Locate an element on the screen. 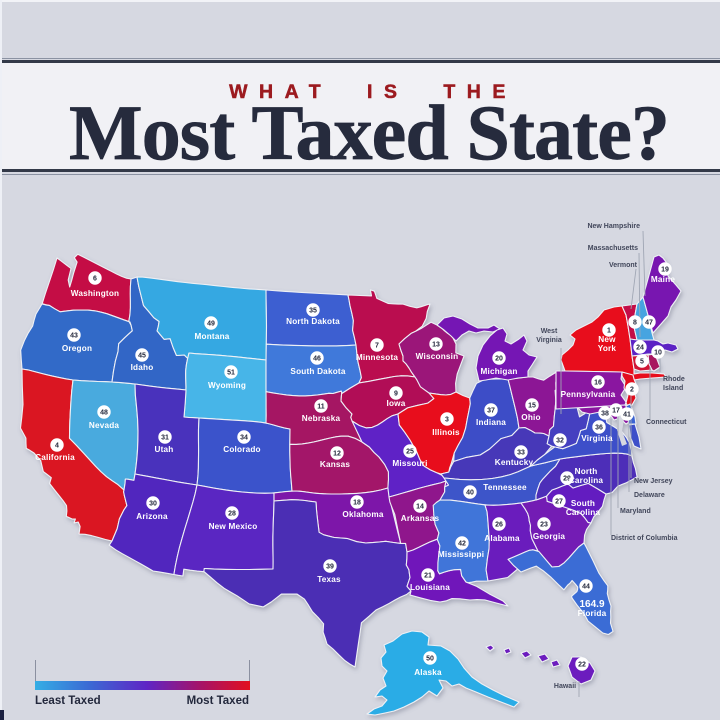 Image resolution: width=720 pixels, height=720 pixels. svg-text: 35 is located at coordinates (313, 310).